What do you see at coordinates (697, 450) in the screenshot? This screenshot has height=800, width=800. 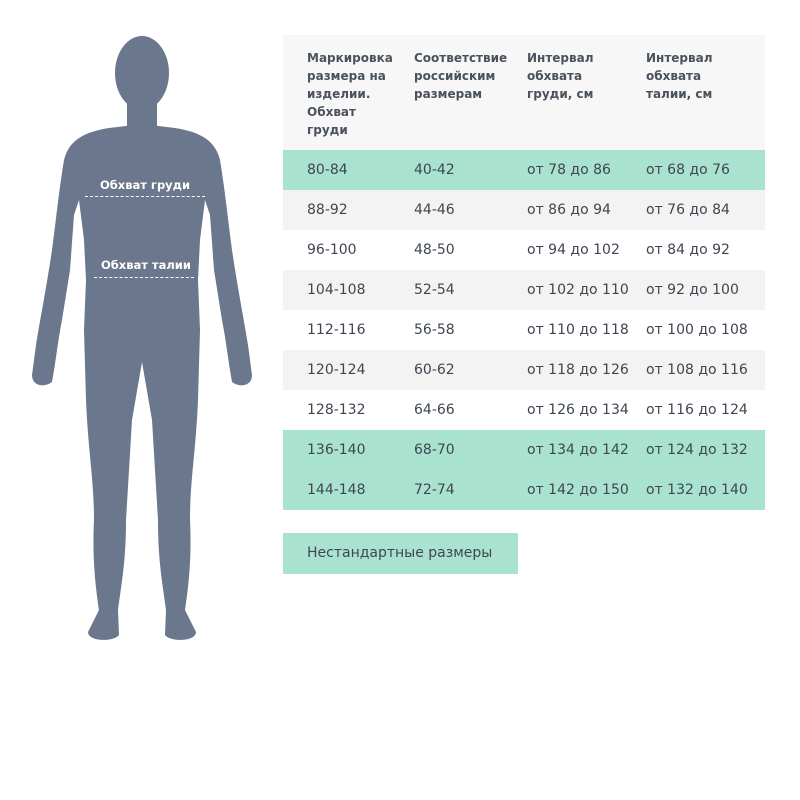 I see `waist-range-cell: от 124 до 132` at bounding box center [697, 450].